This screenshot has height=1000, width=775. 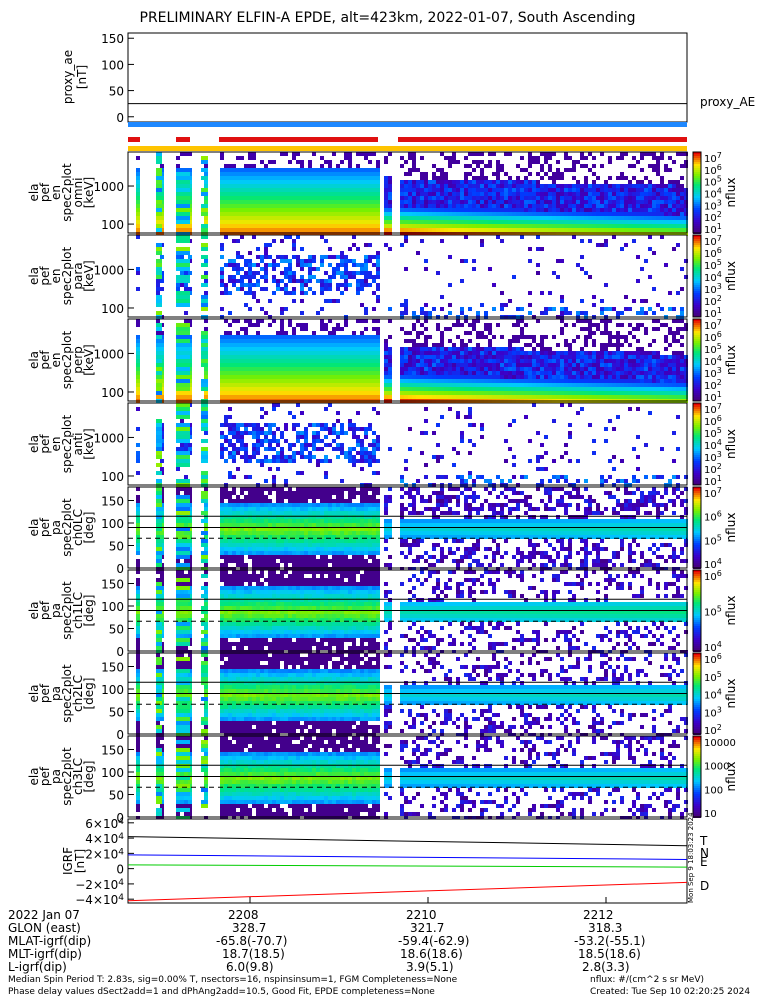 I want to click on colorbar-cell, so click(x=697, y=300).